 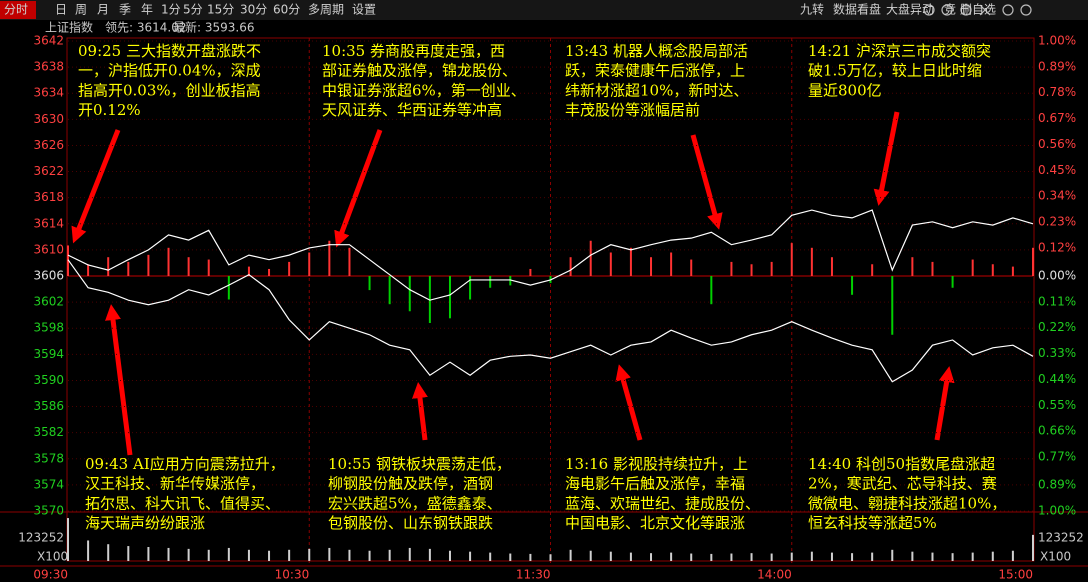 I want to click on annotation: 09:43 AI应用方向震荡拉升，, so click(x=185, y=464).